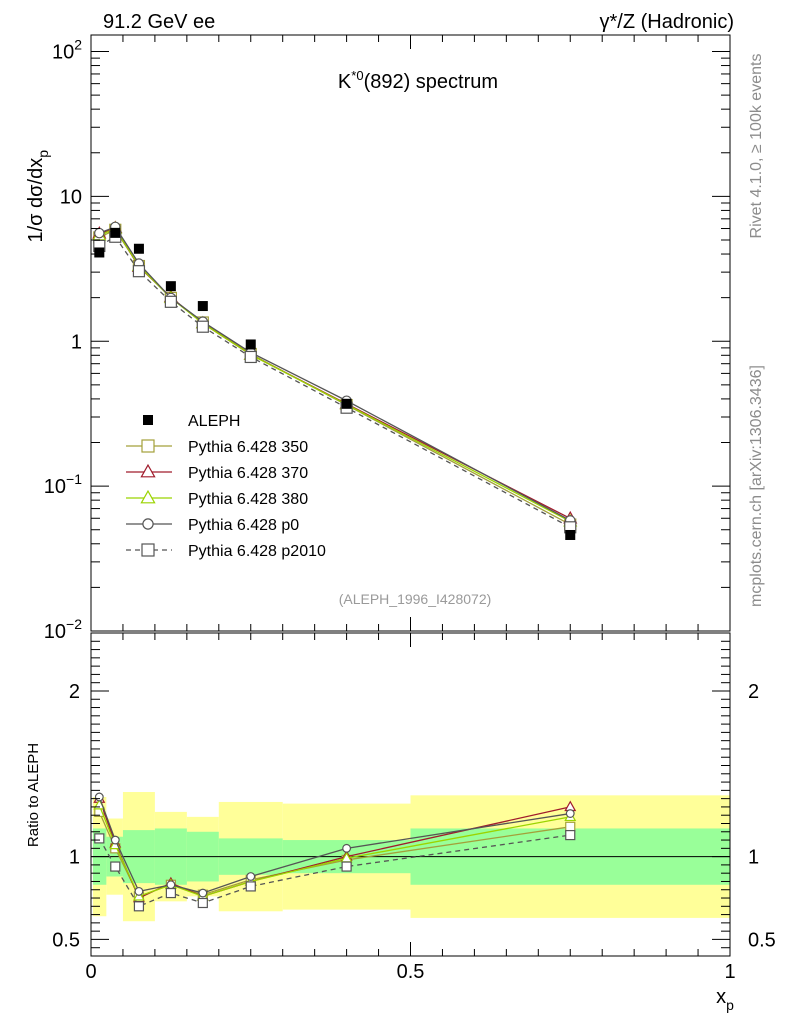  What do you see at coordinates (78, 45) in the screenshot?
I see `y-tick-label-exp-0: 2` at bounding box center [78, 45].